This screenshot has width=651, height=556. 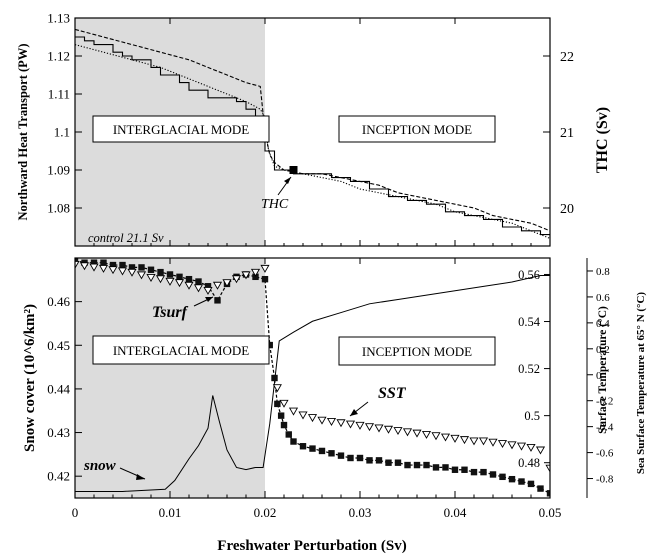 What do you see at coordinates (605, 480) in the screenshot?
I see `bottom-y3-tick-label-0: -0.8` at bounding box center [605, 480].